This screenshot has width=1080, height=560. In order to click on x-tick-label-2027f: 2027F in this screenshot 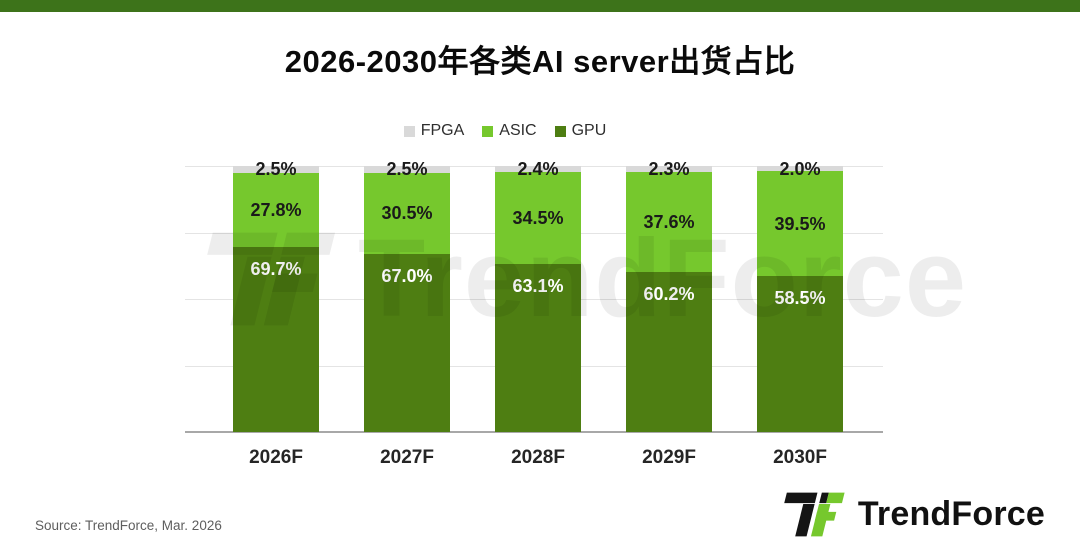, I will do `click(407, 457)`.